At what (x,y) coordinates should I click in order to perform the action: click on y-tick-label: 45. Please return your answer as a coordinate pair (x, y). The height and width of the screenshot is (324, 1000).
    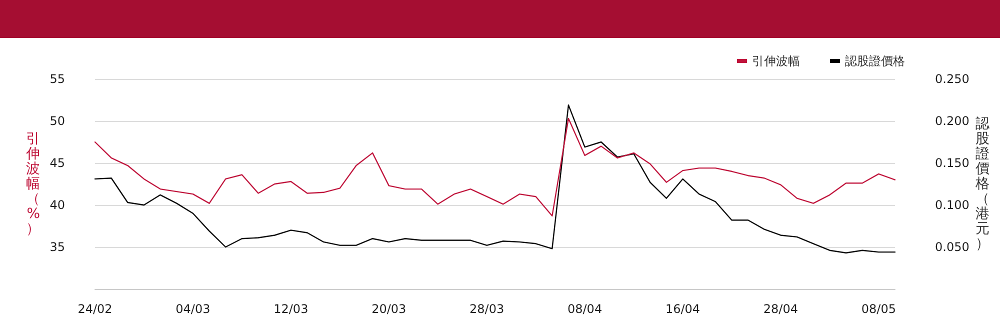
    Looking at the image, I should click on (57, 163).